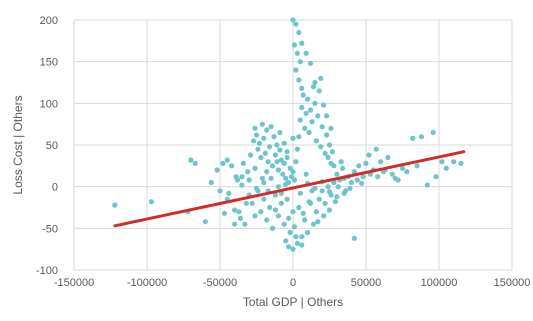 This screenshot has width=533, height=321. Describe the element at coordinates (49, 63) in the screenshot. I see `y-tick-label: 150` at that location.